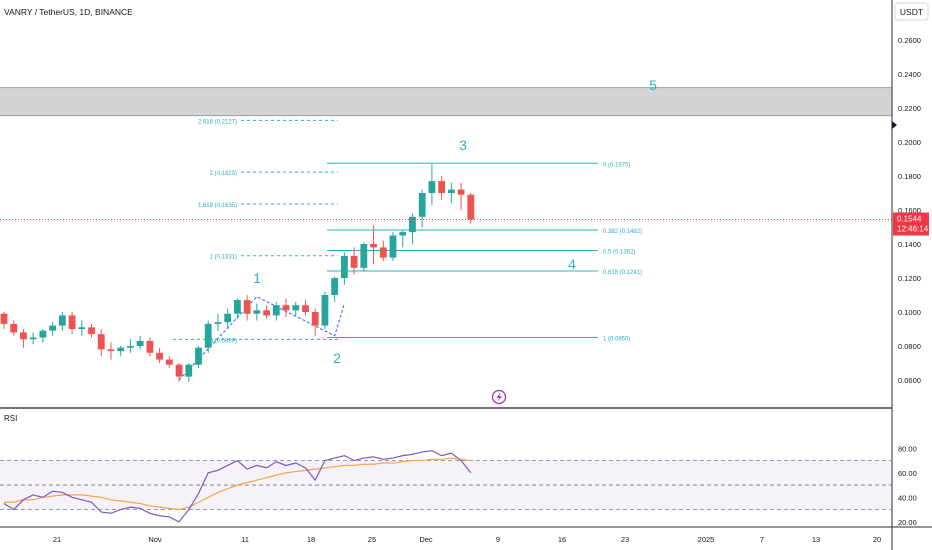 This screenshot has height=550, width=932. I want to click on lightning-icon, so click(499, 397).